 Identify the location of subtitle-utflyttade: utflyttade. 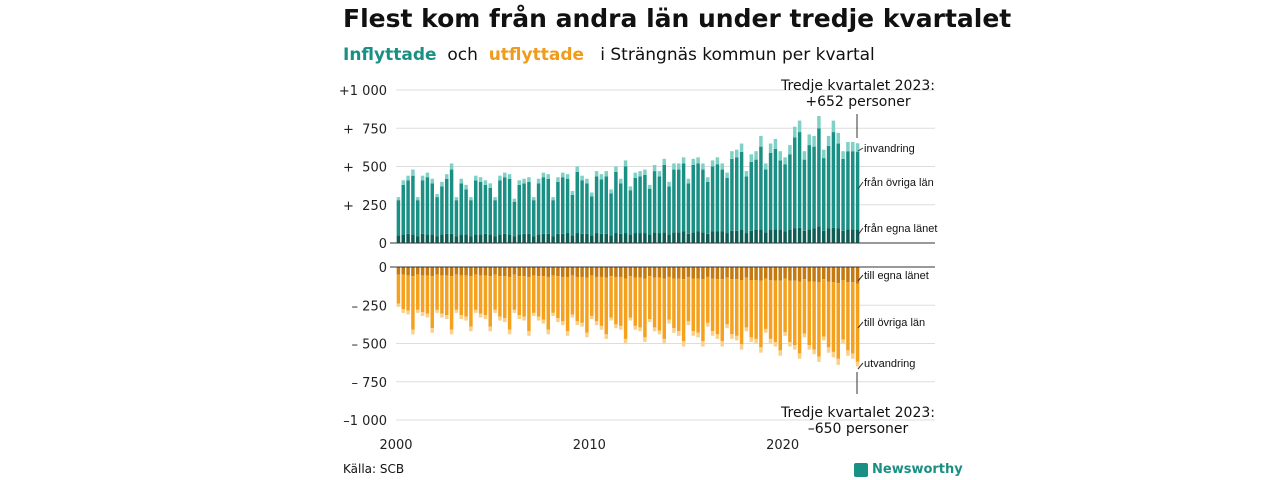
(536, 55).